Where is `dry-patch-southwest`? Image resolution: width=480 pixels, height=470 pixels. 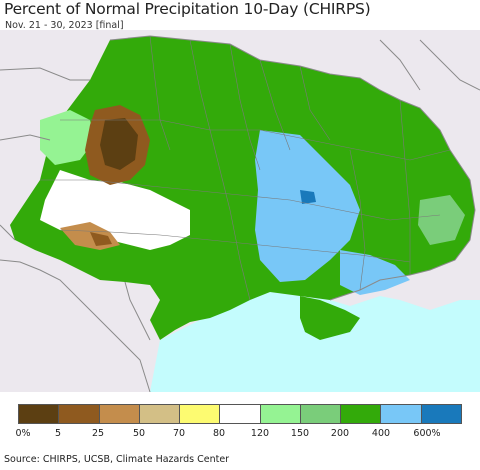
dry-patch-southwest is located at coordinates (101, 239).